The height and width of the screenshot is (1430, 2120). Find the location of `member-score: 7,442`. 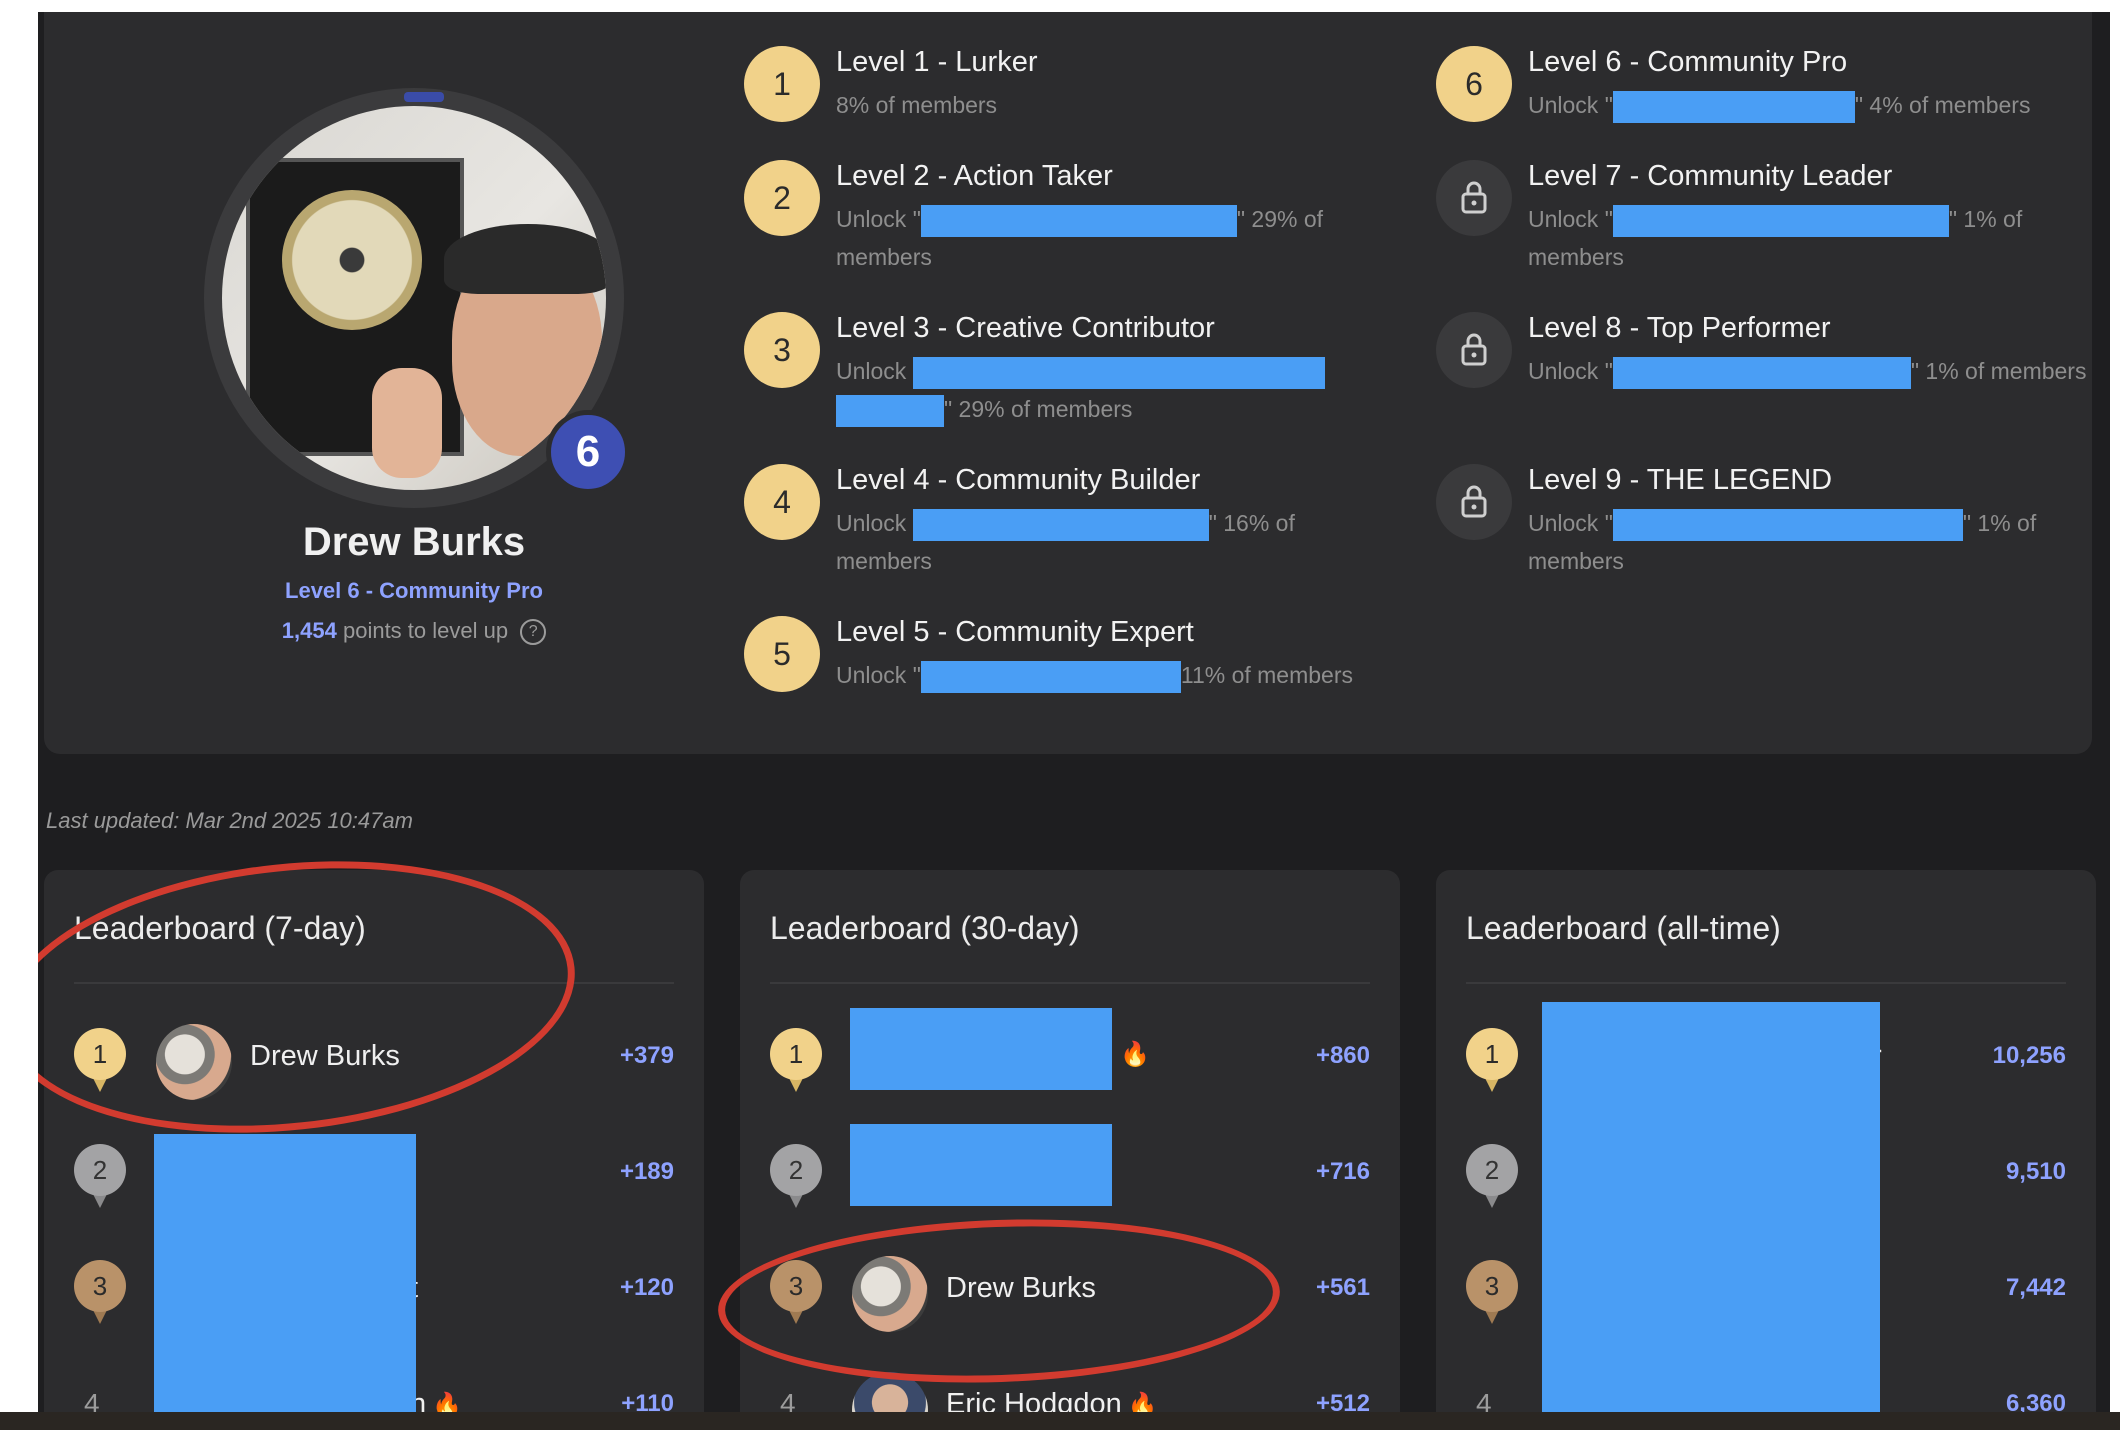

member-score: 7,442 is located at coordinates (2035, 1287).